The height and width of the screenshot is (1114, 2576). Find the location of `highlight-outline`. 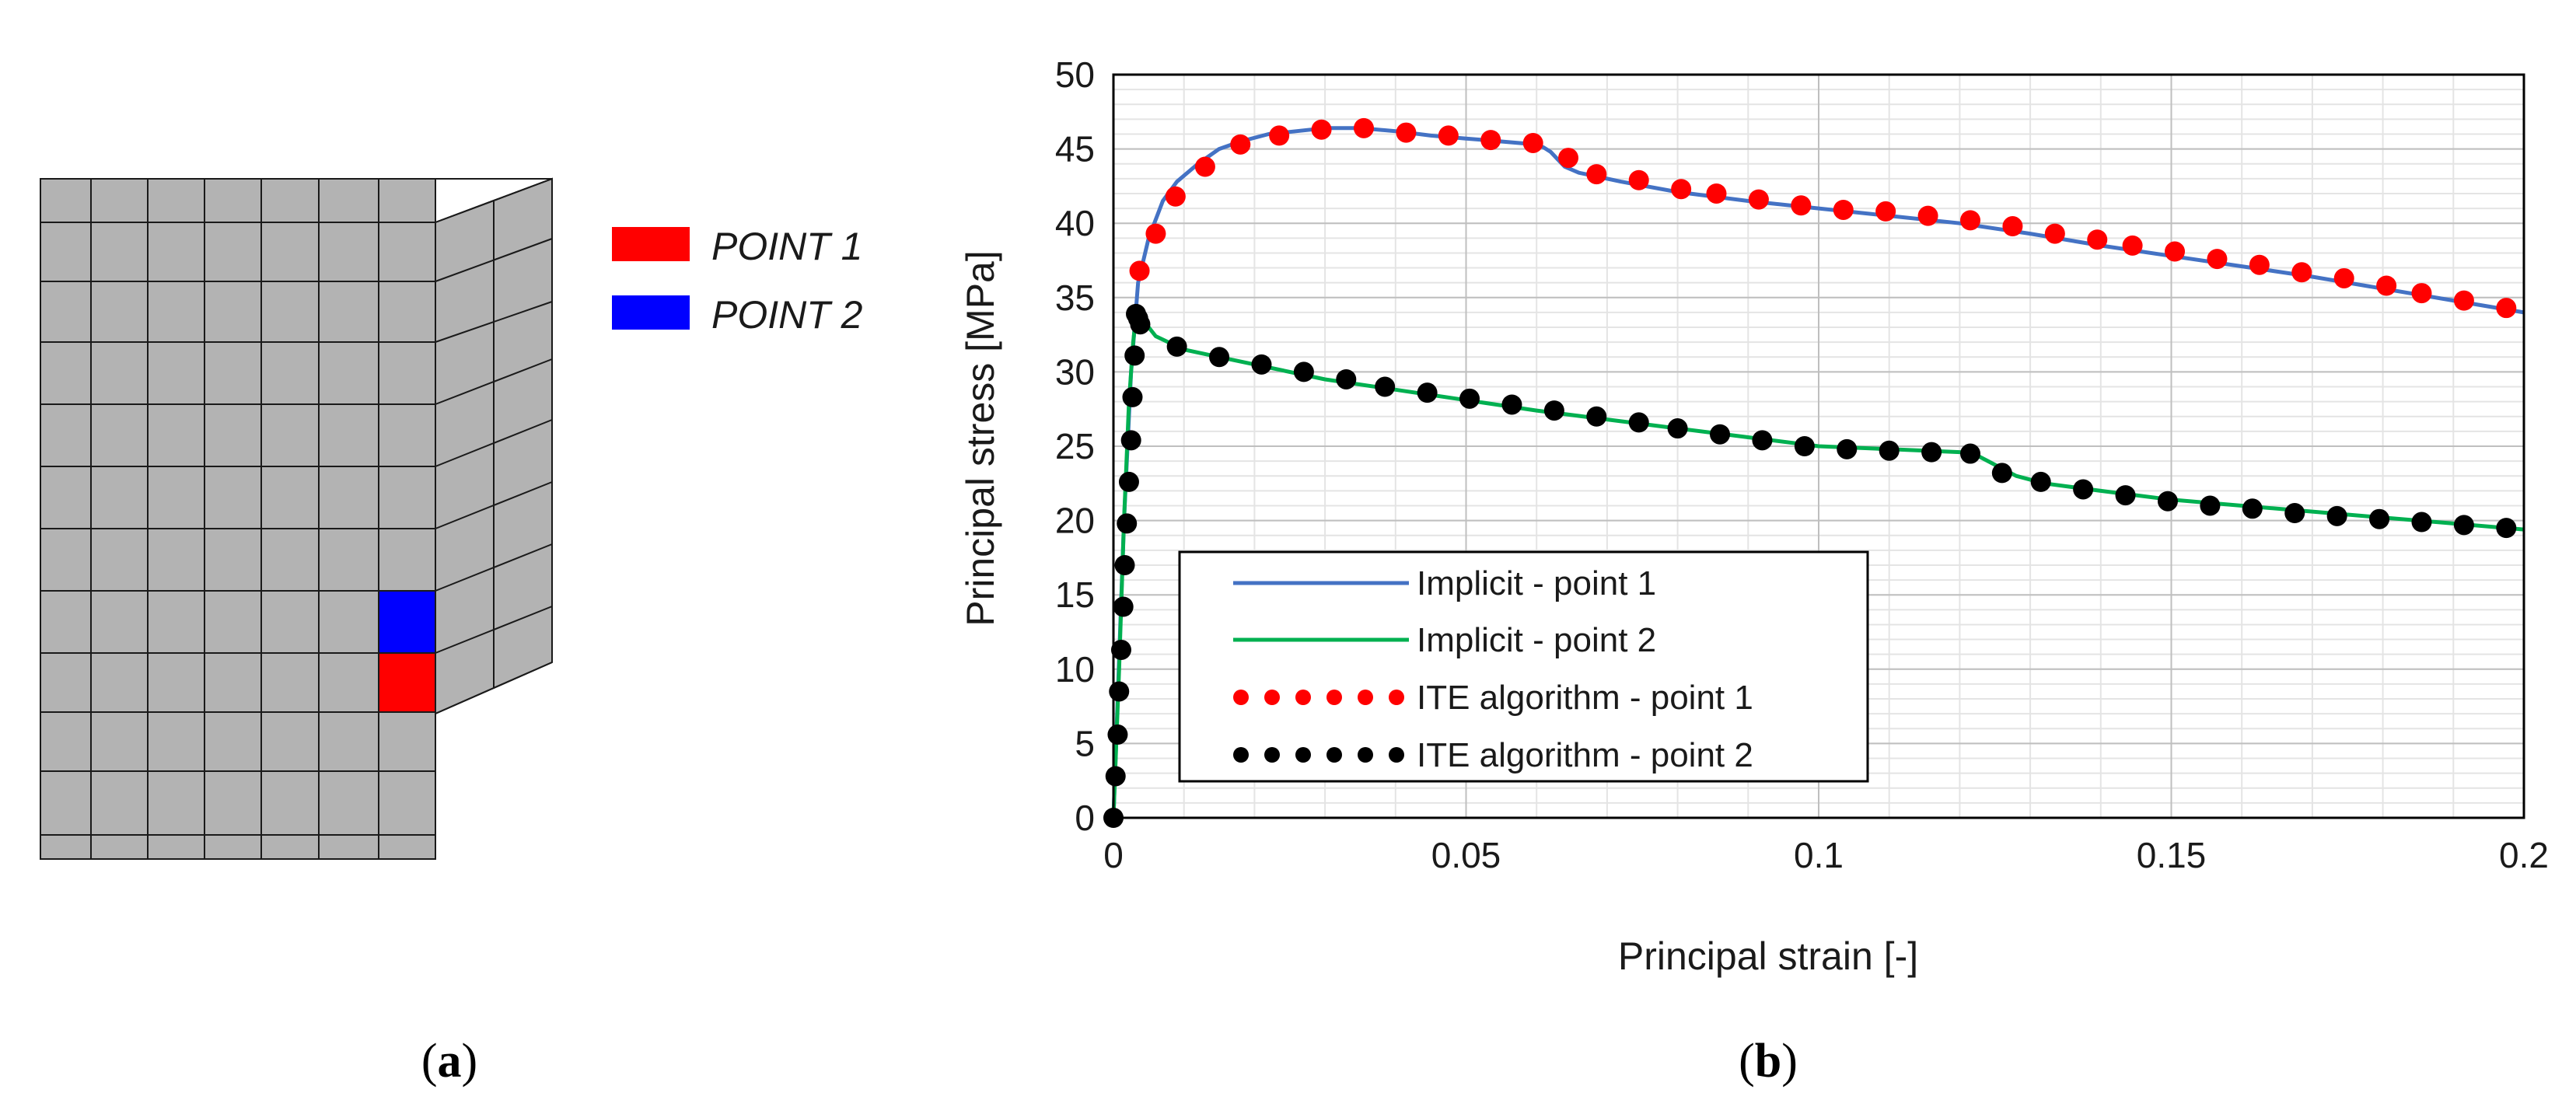

highlight-outline is located at coordinates (407, 652).